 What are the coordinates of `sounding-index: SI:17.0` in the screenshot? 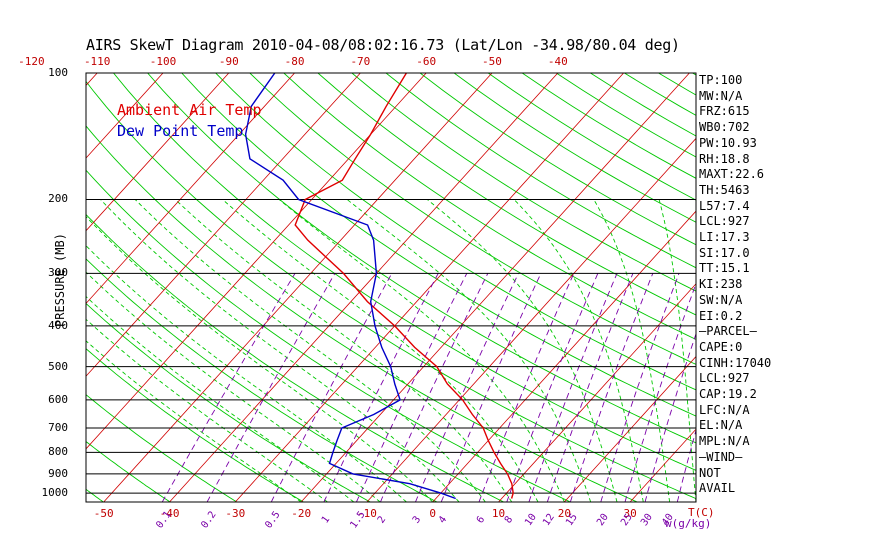 It's located at (724, 252).